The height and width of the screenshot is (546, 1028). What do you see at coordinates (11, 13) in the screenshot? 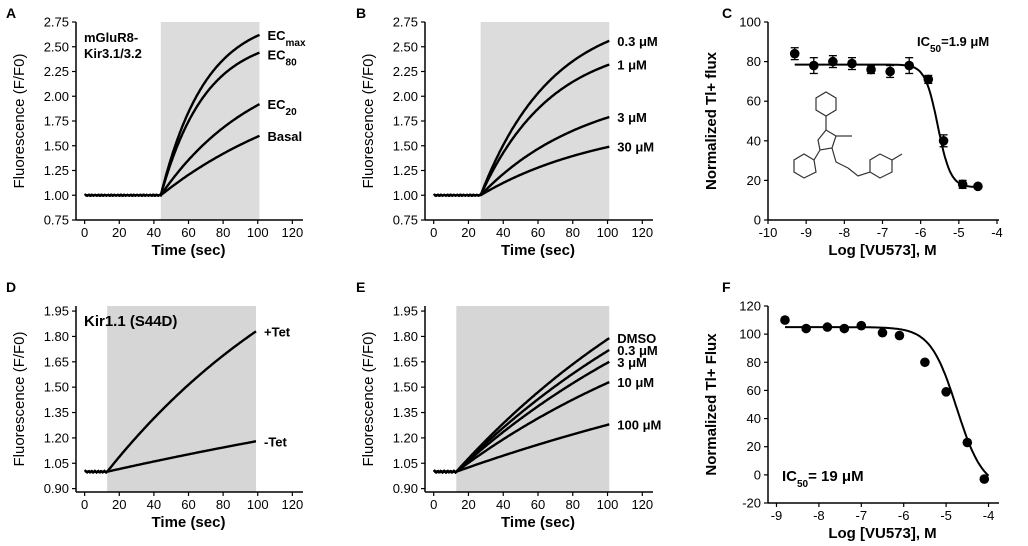
I see `panel-letter-a: A` at bounding box center [11, 13].